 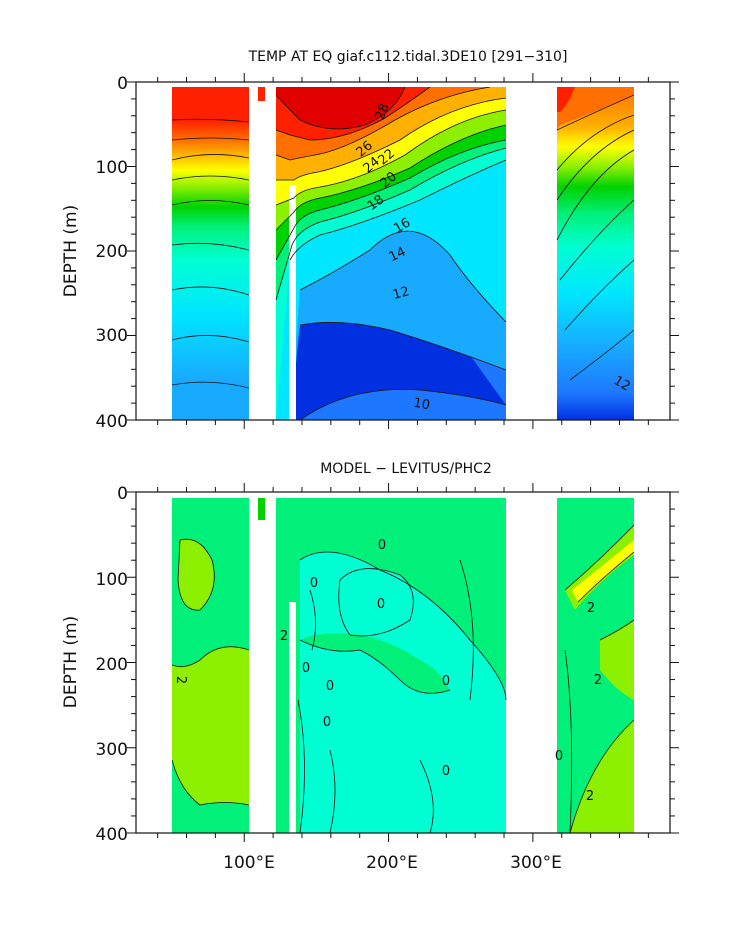 I want to click on y-tick-top-1: 100, so click(x=112, y=168).